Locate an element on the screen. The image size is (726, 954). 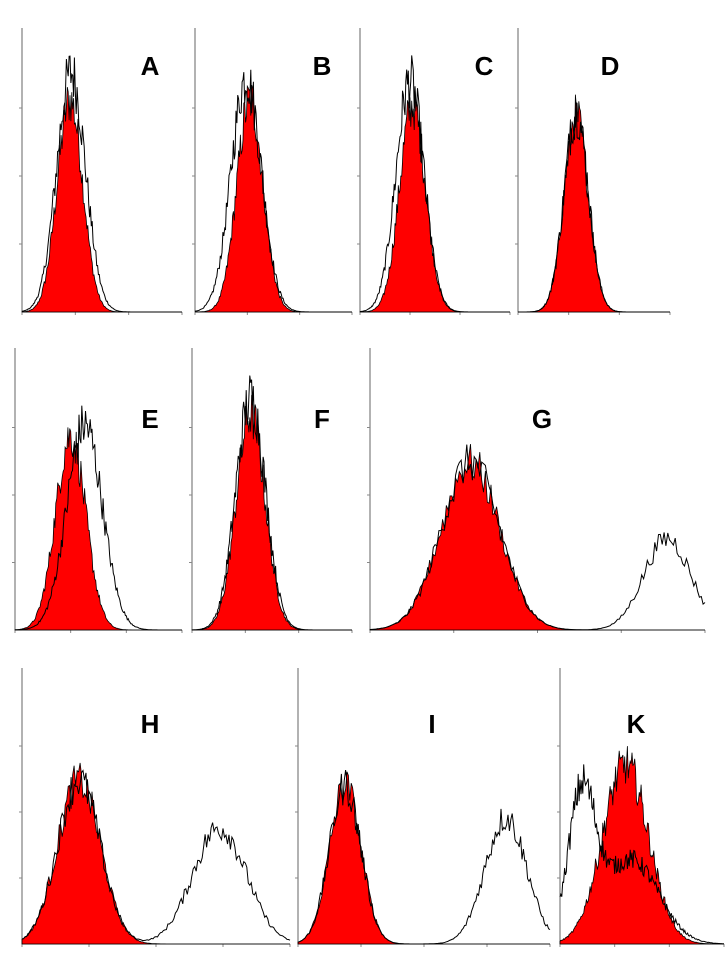
histogram-panel-i: I is located at coordinates (423, 807).